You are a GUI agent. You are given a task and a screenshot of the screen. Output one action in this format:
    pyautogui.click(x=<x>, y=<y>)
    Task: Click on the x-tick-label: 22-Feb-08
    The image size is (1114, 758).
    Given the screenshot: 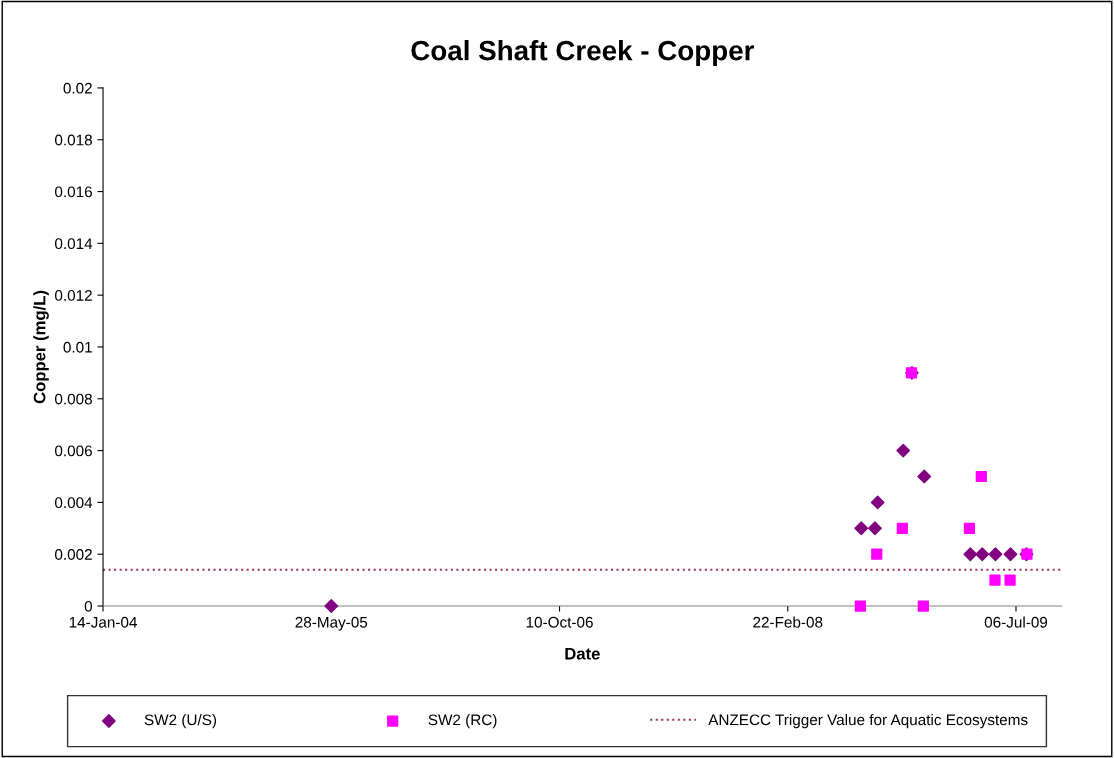 What is the action you would take?
    pyautogui.click(x=788, y=622)
    